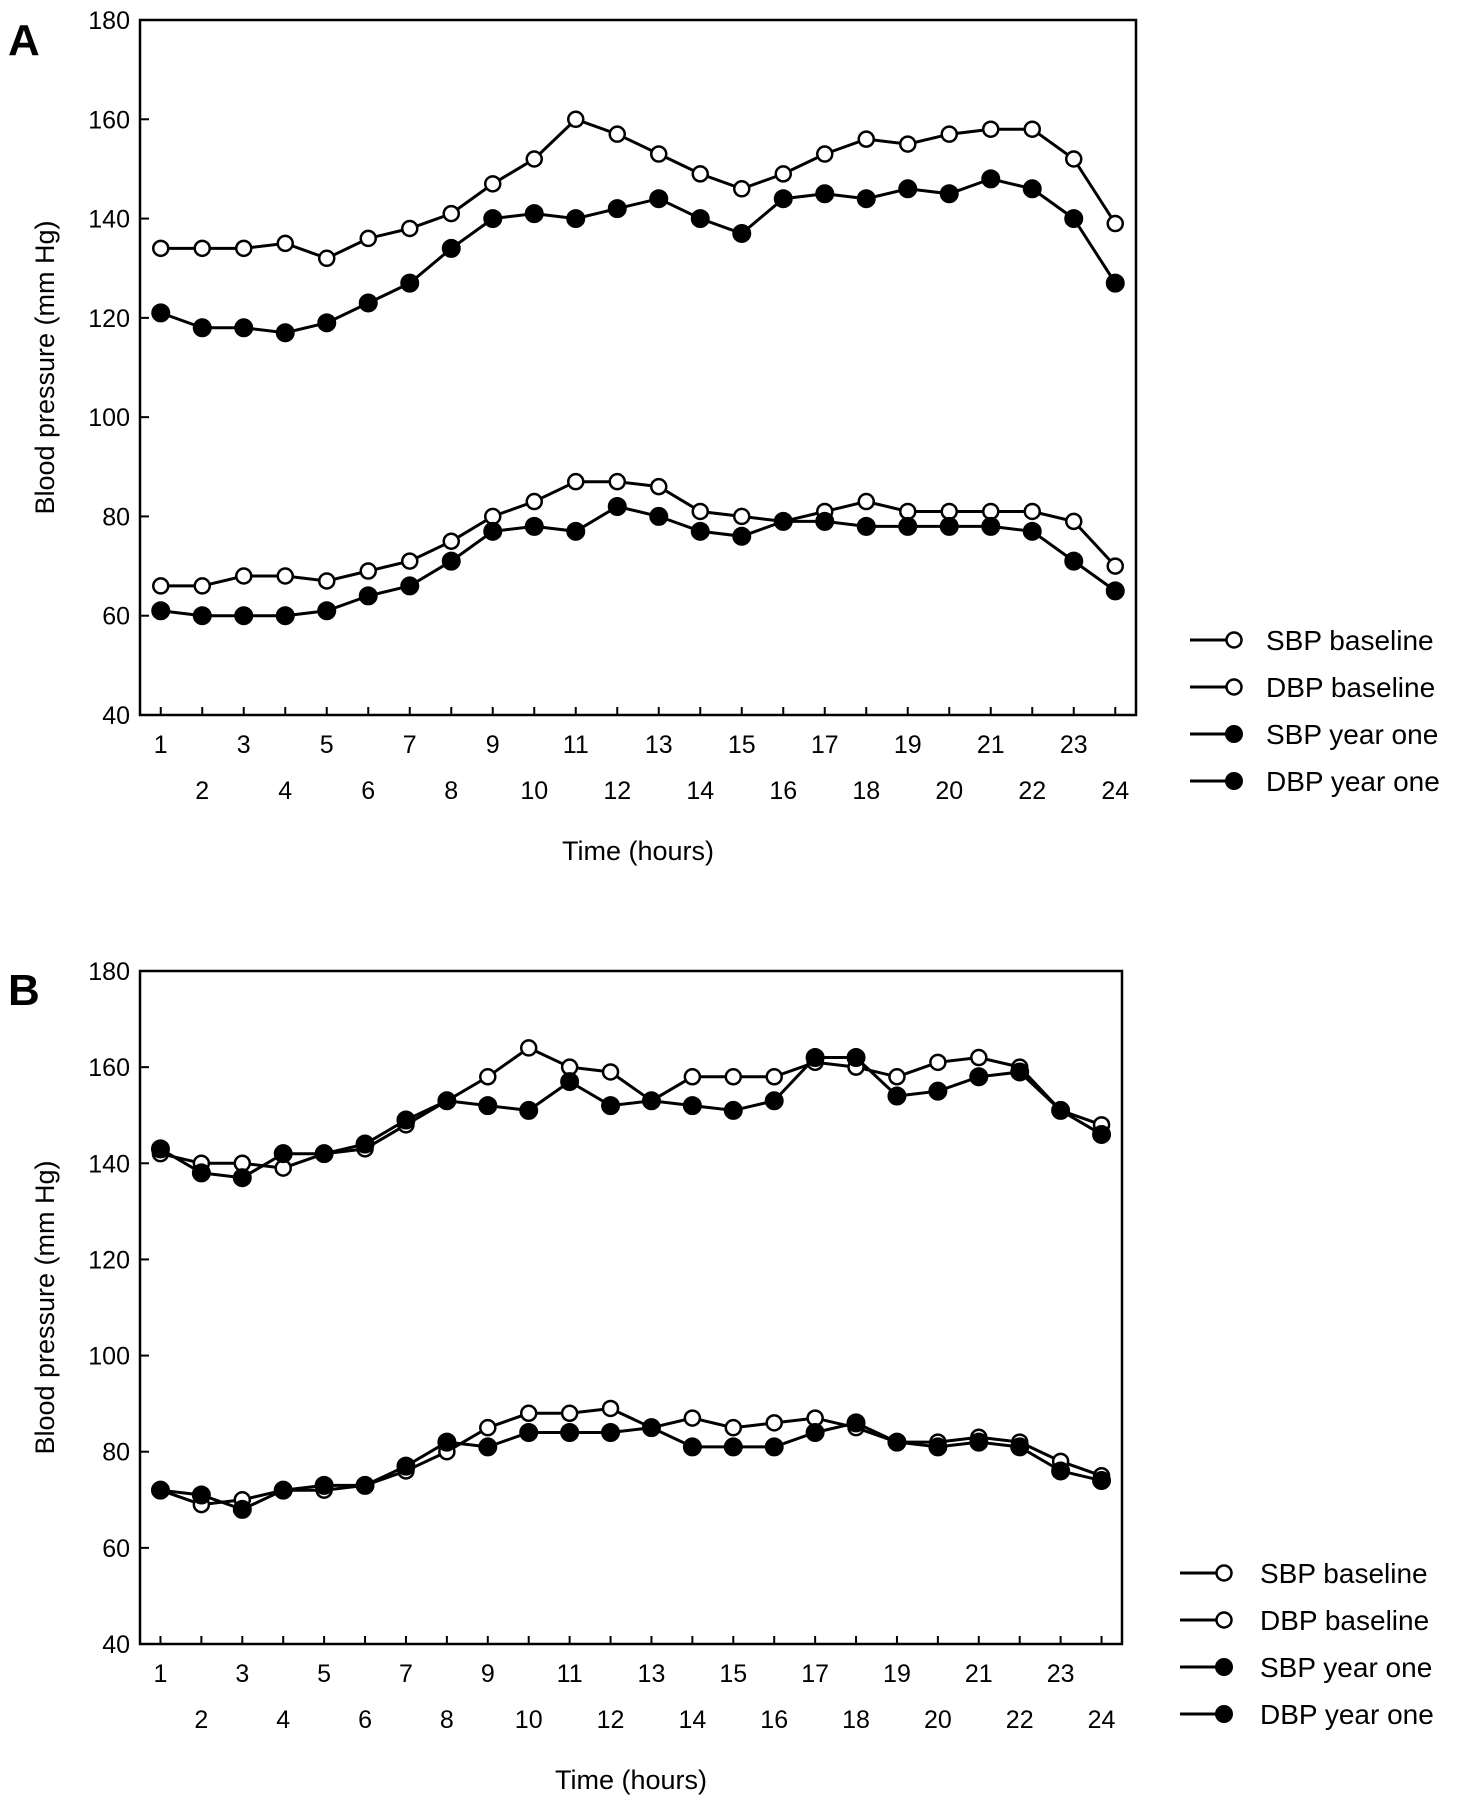  I want to click on y-tick-label: 60, so click(116, 617).